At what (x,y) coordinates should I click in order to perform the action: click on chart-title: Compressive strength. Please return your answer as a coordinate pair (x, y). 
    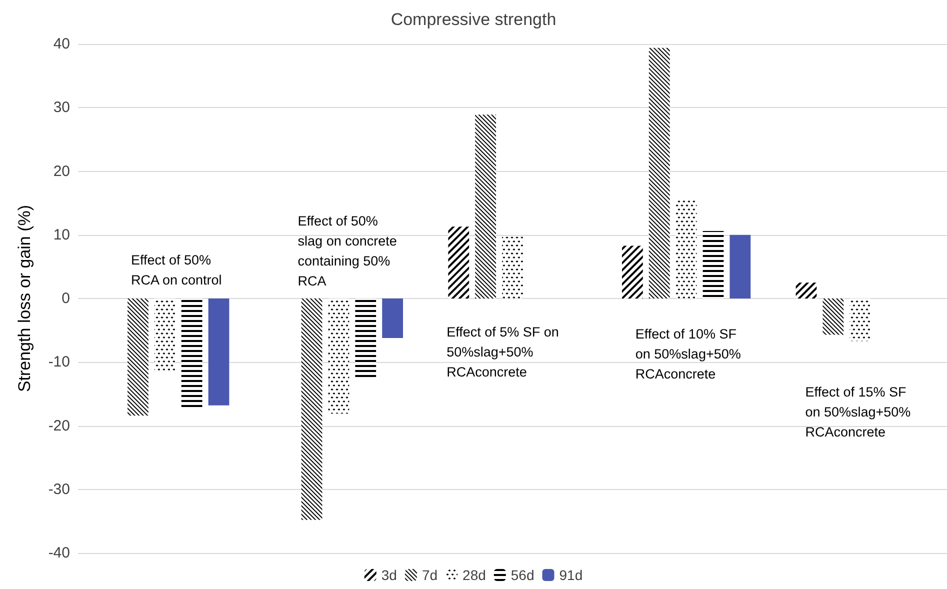
    Looking at the image, I should click on (473, 19).